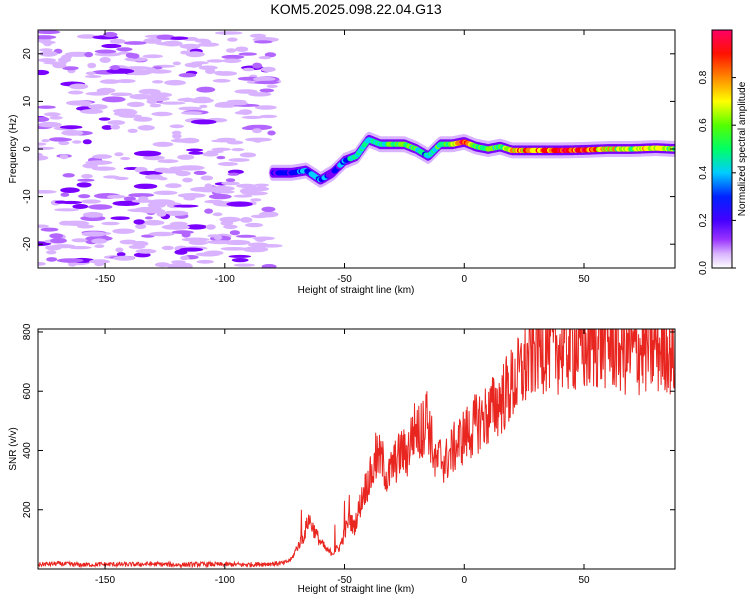 This screenshot has width=750, height=600. What do you see at coordinates (464, 580) in the screenshot?
I see `x-tick-label: 0` at bounding box center [464, 580].